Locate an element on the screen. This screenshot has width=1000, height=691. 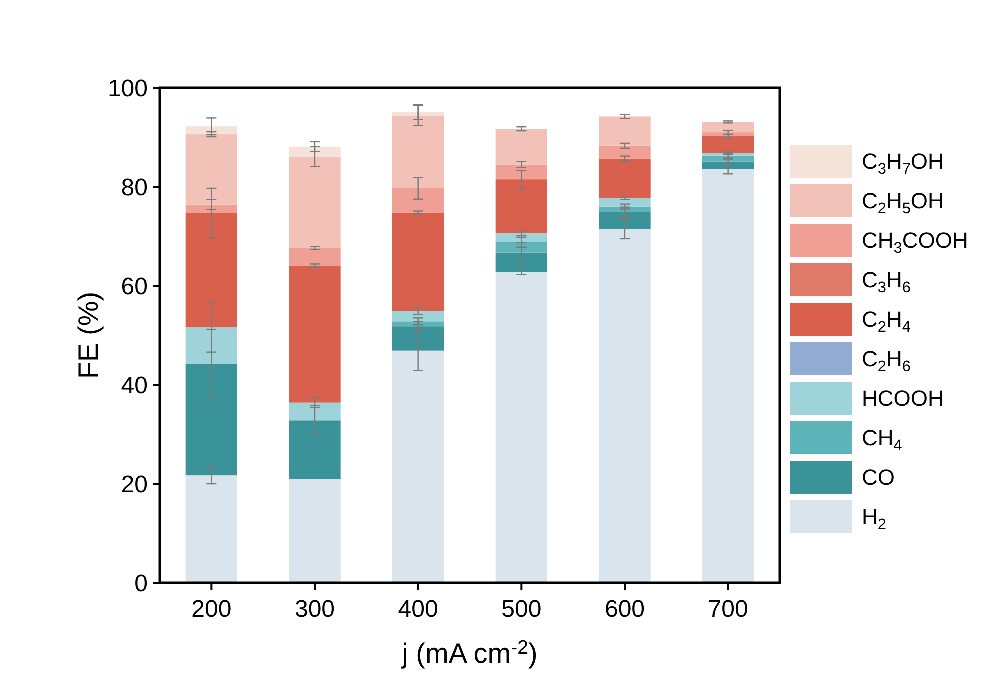
y-tick-label: 80 is located at coordinates (134, 188).